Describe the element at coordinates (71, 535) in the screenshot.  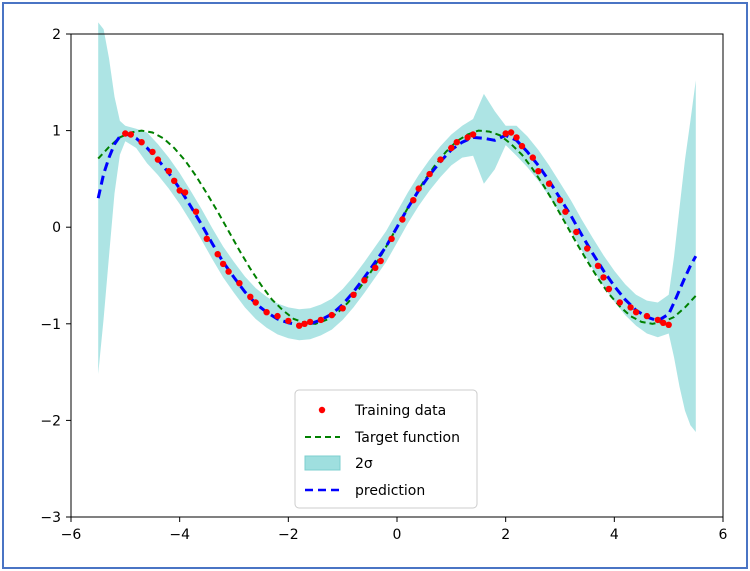
I see `x-tick-label: −6` at that location.